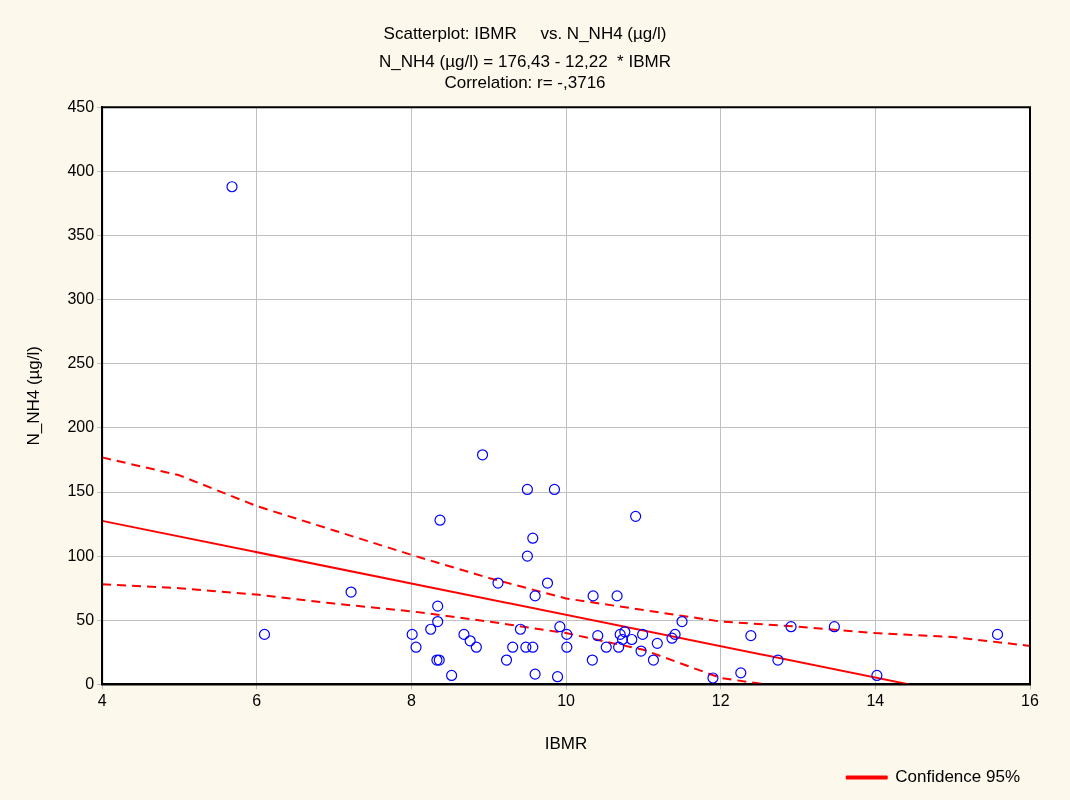 This screenshot has height=800, width=1070. What do you see at coordinates (1030, 701) in the screenshot?
I see `x-tick-label: 16` at bounding box center [1030, 701].